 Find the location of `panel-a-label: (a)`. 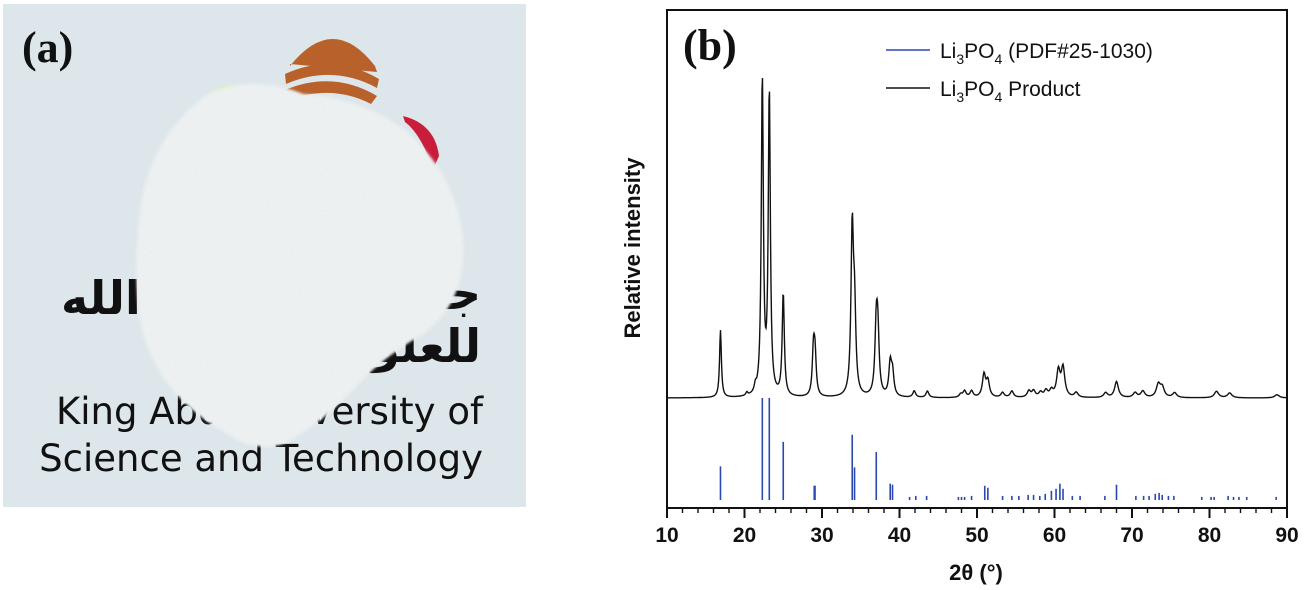

panel-a-label: (a) is located at coordinates (48, 47).